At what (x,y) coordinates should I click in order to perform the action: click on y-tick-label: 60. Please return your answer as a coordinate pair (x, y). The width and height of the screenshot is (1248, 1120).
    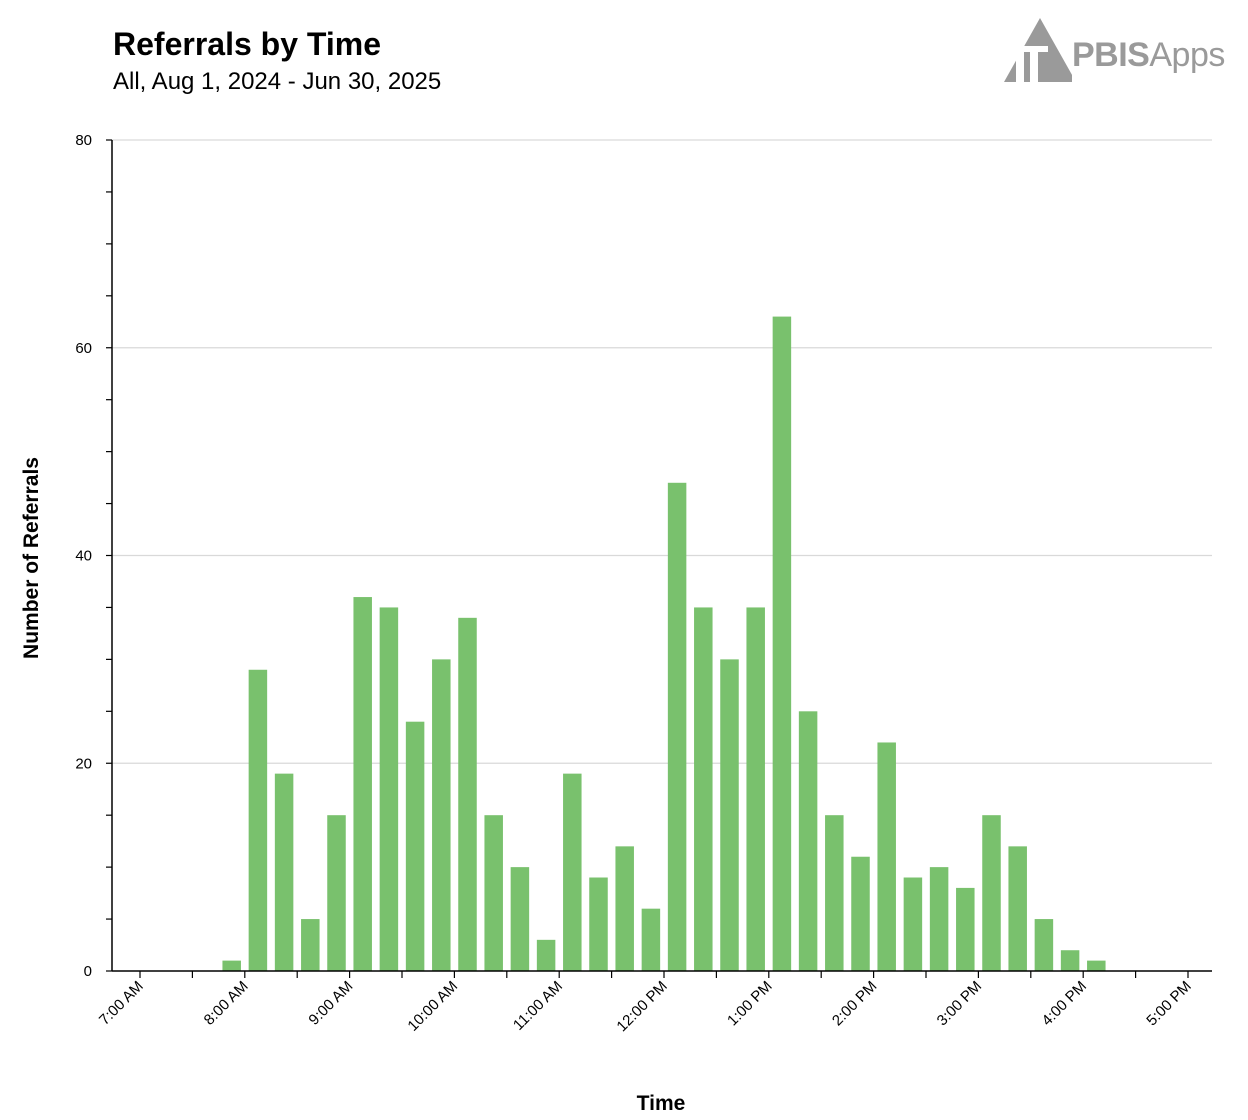
    Looking at the image, I should click on (83, 348).